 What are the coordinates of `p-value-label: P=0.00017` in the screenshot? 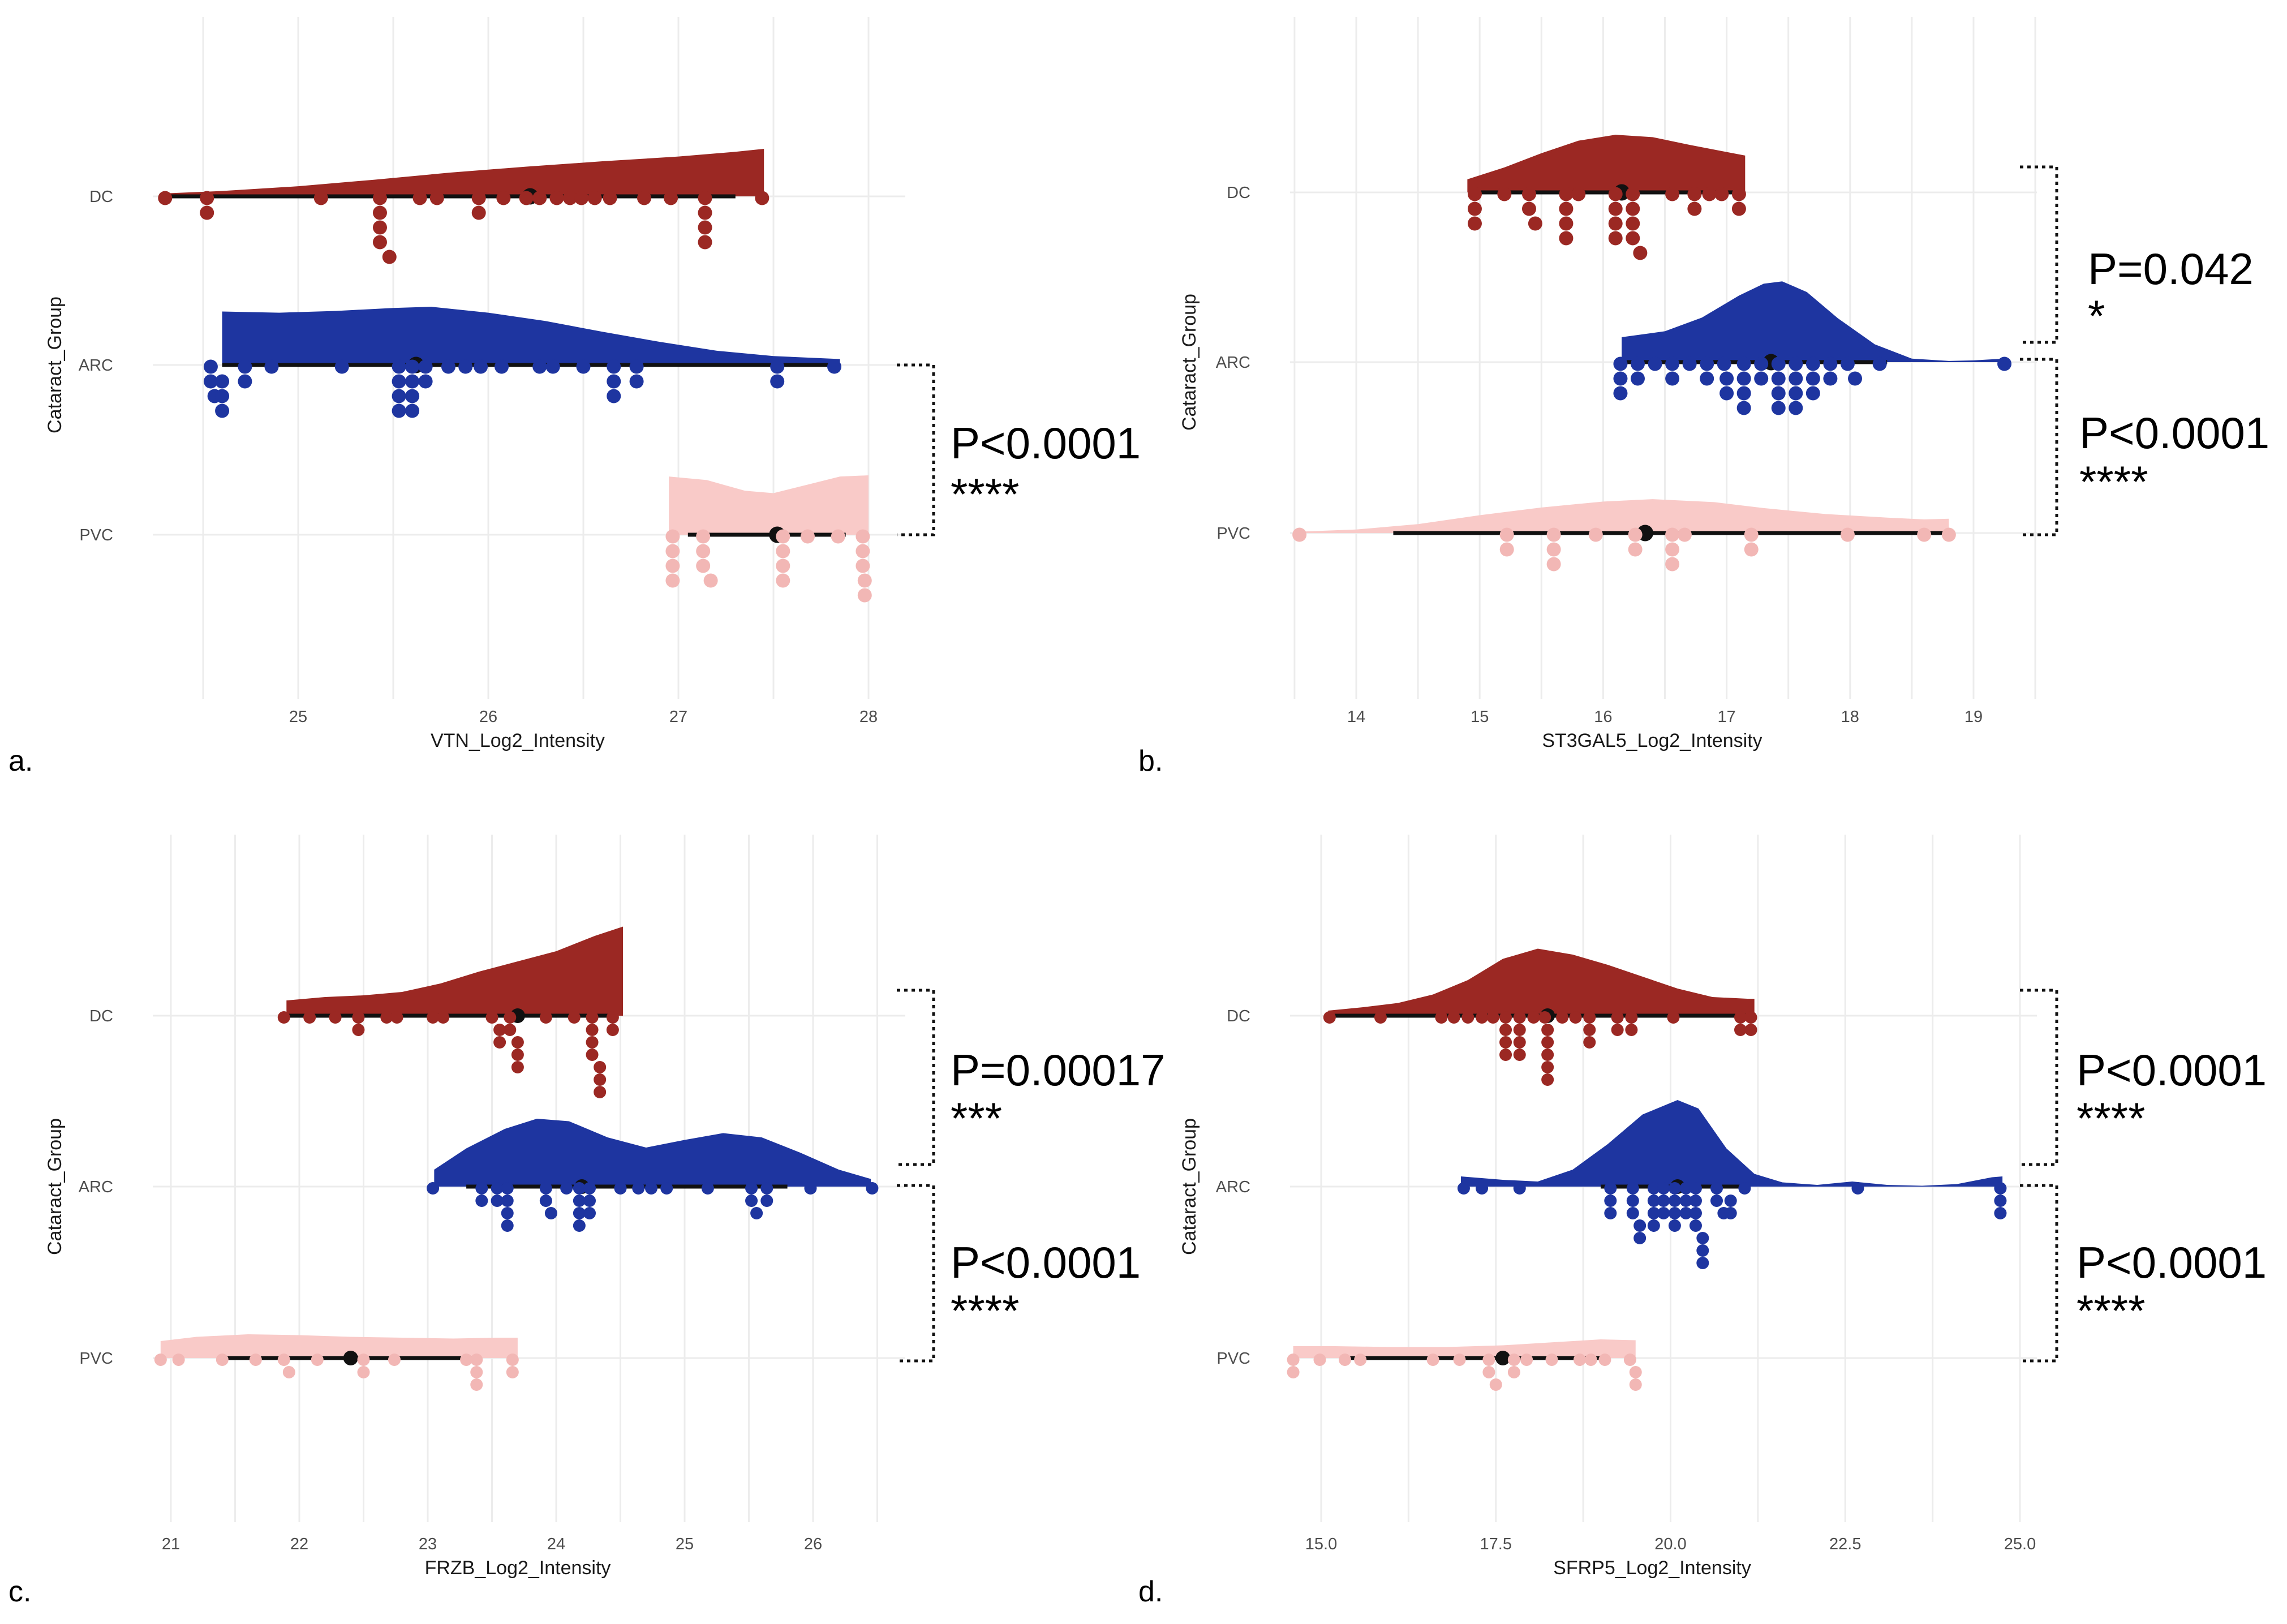 It's located at (1058, 1070).